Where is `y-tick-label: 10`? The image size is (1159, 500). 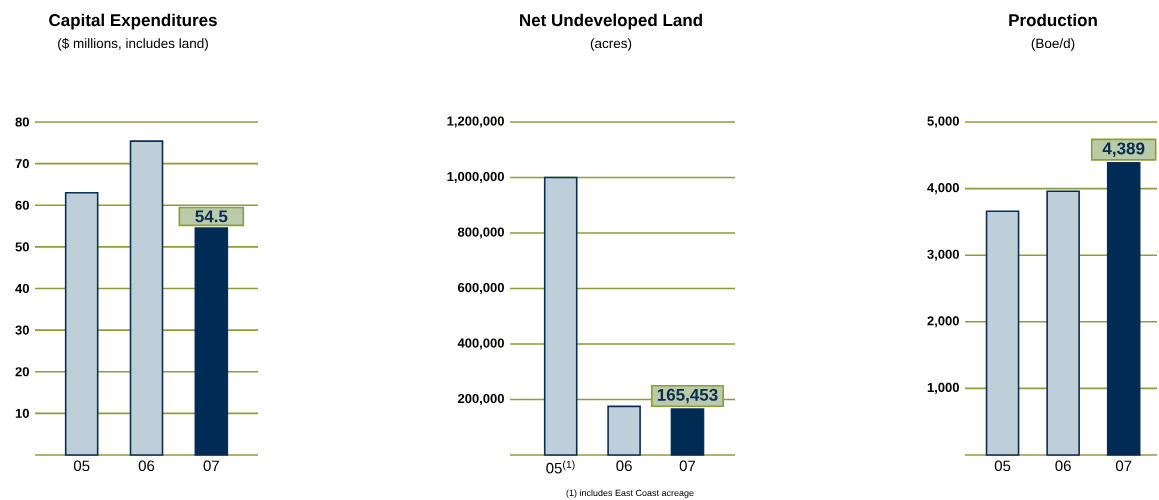
y-tick-label: 10 is located at coordinates (22, 413).